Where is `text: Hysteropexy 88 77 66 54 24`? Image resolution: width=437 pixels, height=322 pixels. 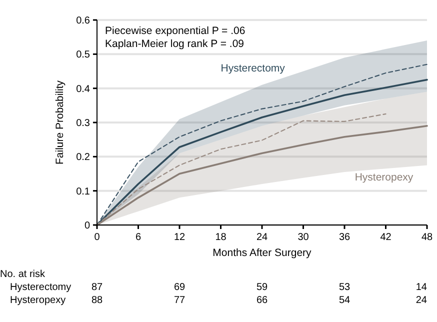 text: Hysteropexy 88 77 66 54 24 is located at coordinates (218, 300).